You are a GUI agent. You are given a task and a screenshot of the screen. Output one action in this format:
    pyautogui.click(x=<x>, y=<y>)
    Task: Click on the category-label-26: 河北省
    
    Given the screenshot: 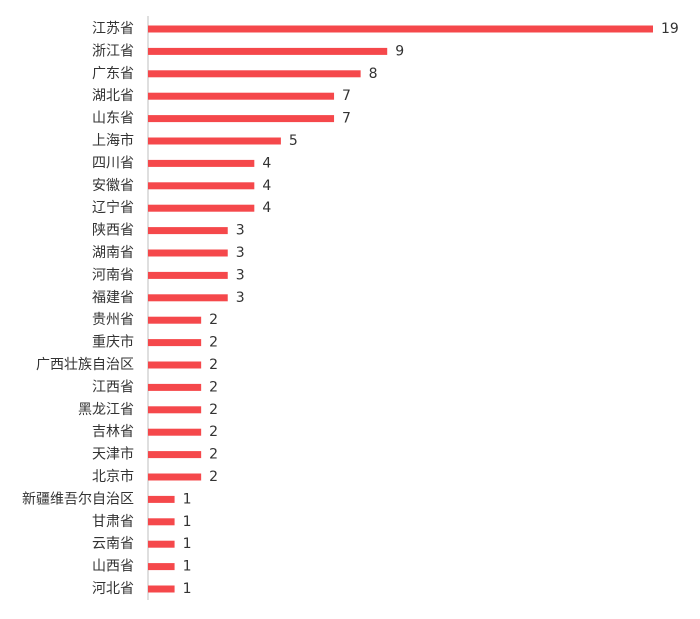 What is the action you would take?
    pyautogui.click(x=113, y=589)
    